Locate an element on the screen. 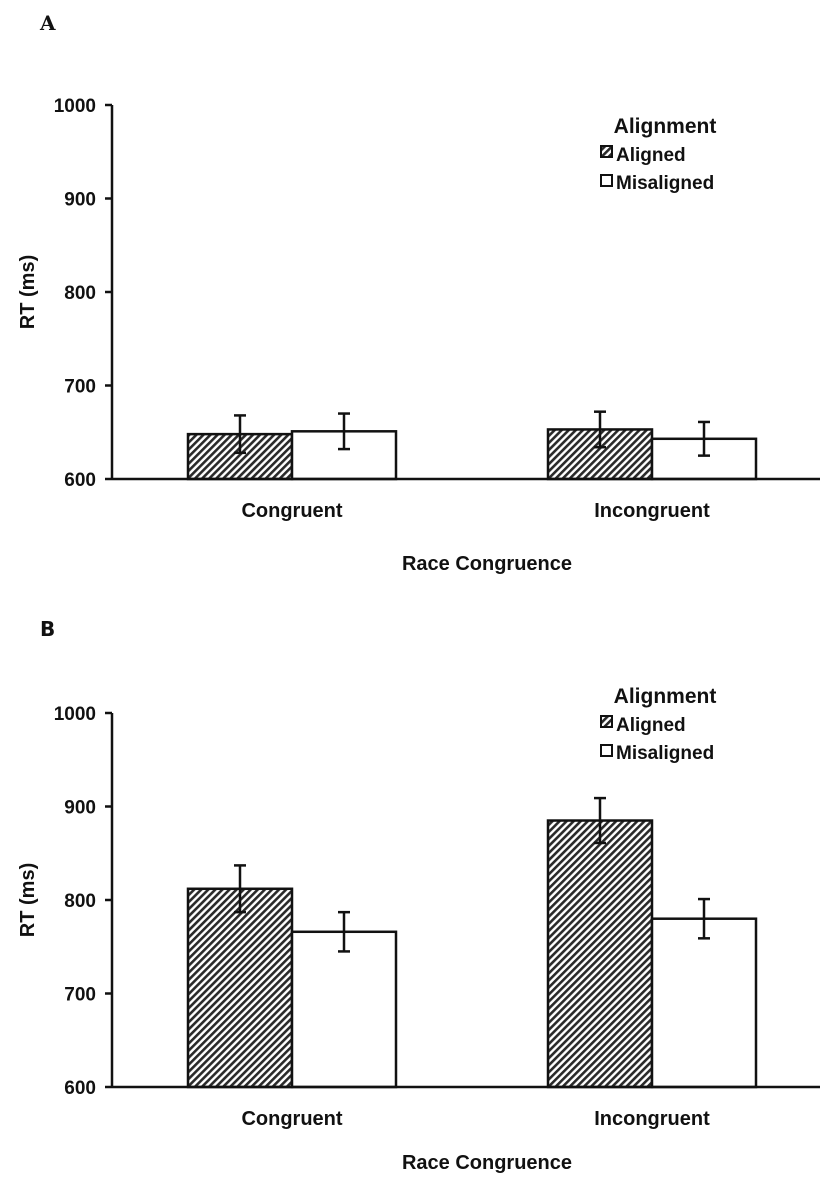  legend-a: Alignment Aligned Misaligned is located at coordinates (658, 154).